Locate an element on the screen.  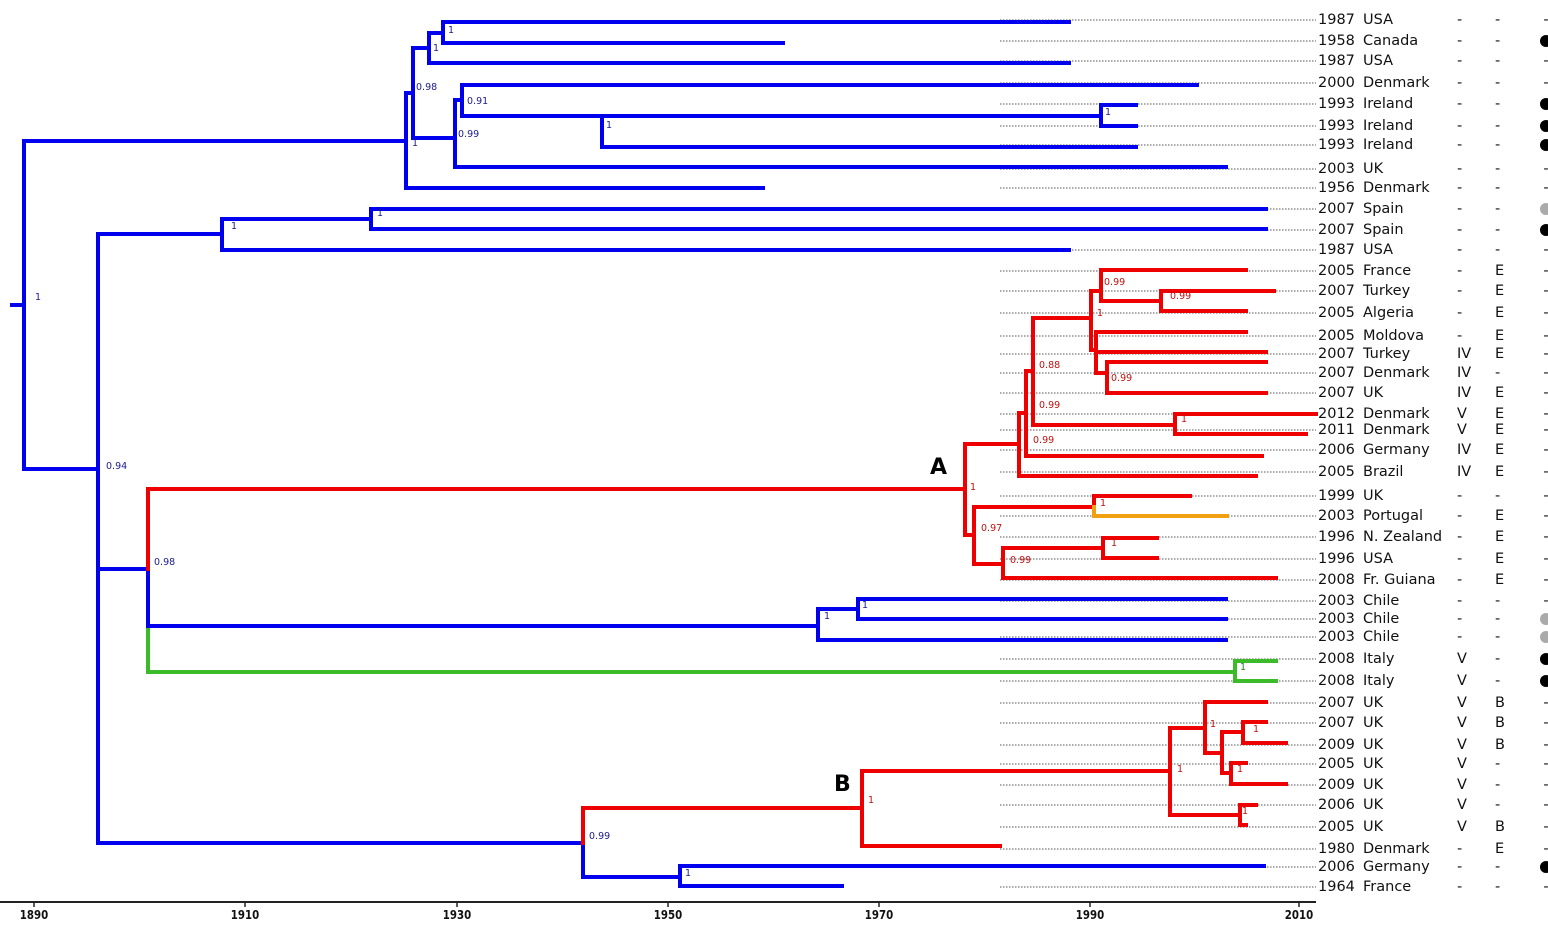
tip-row: 1964 France - - - is located at coordinates (1433, 887).